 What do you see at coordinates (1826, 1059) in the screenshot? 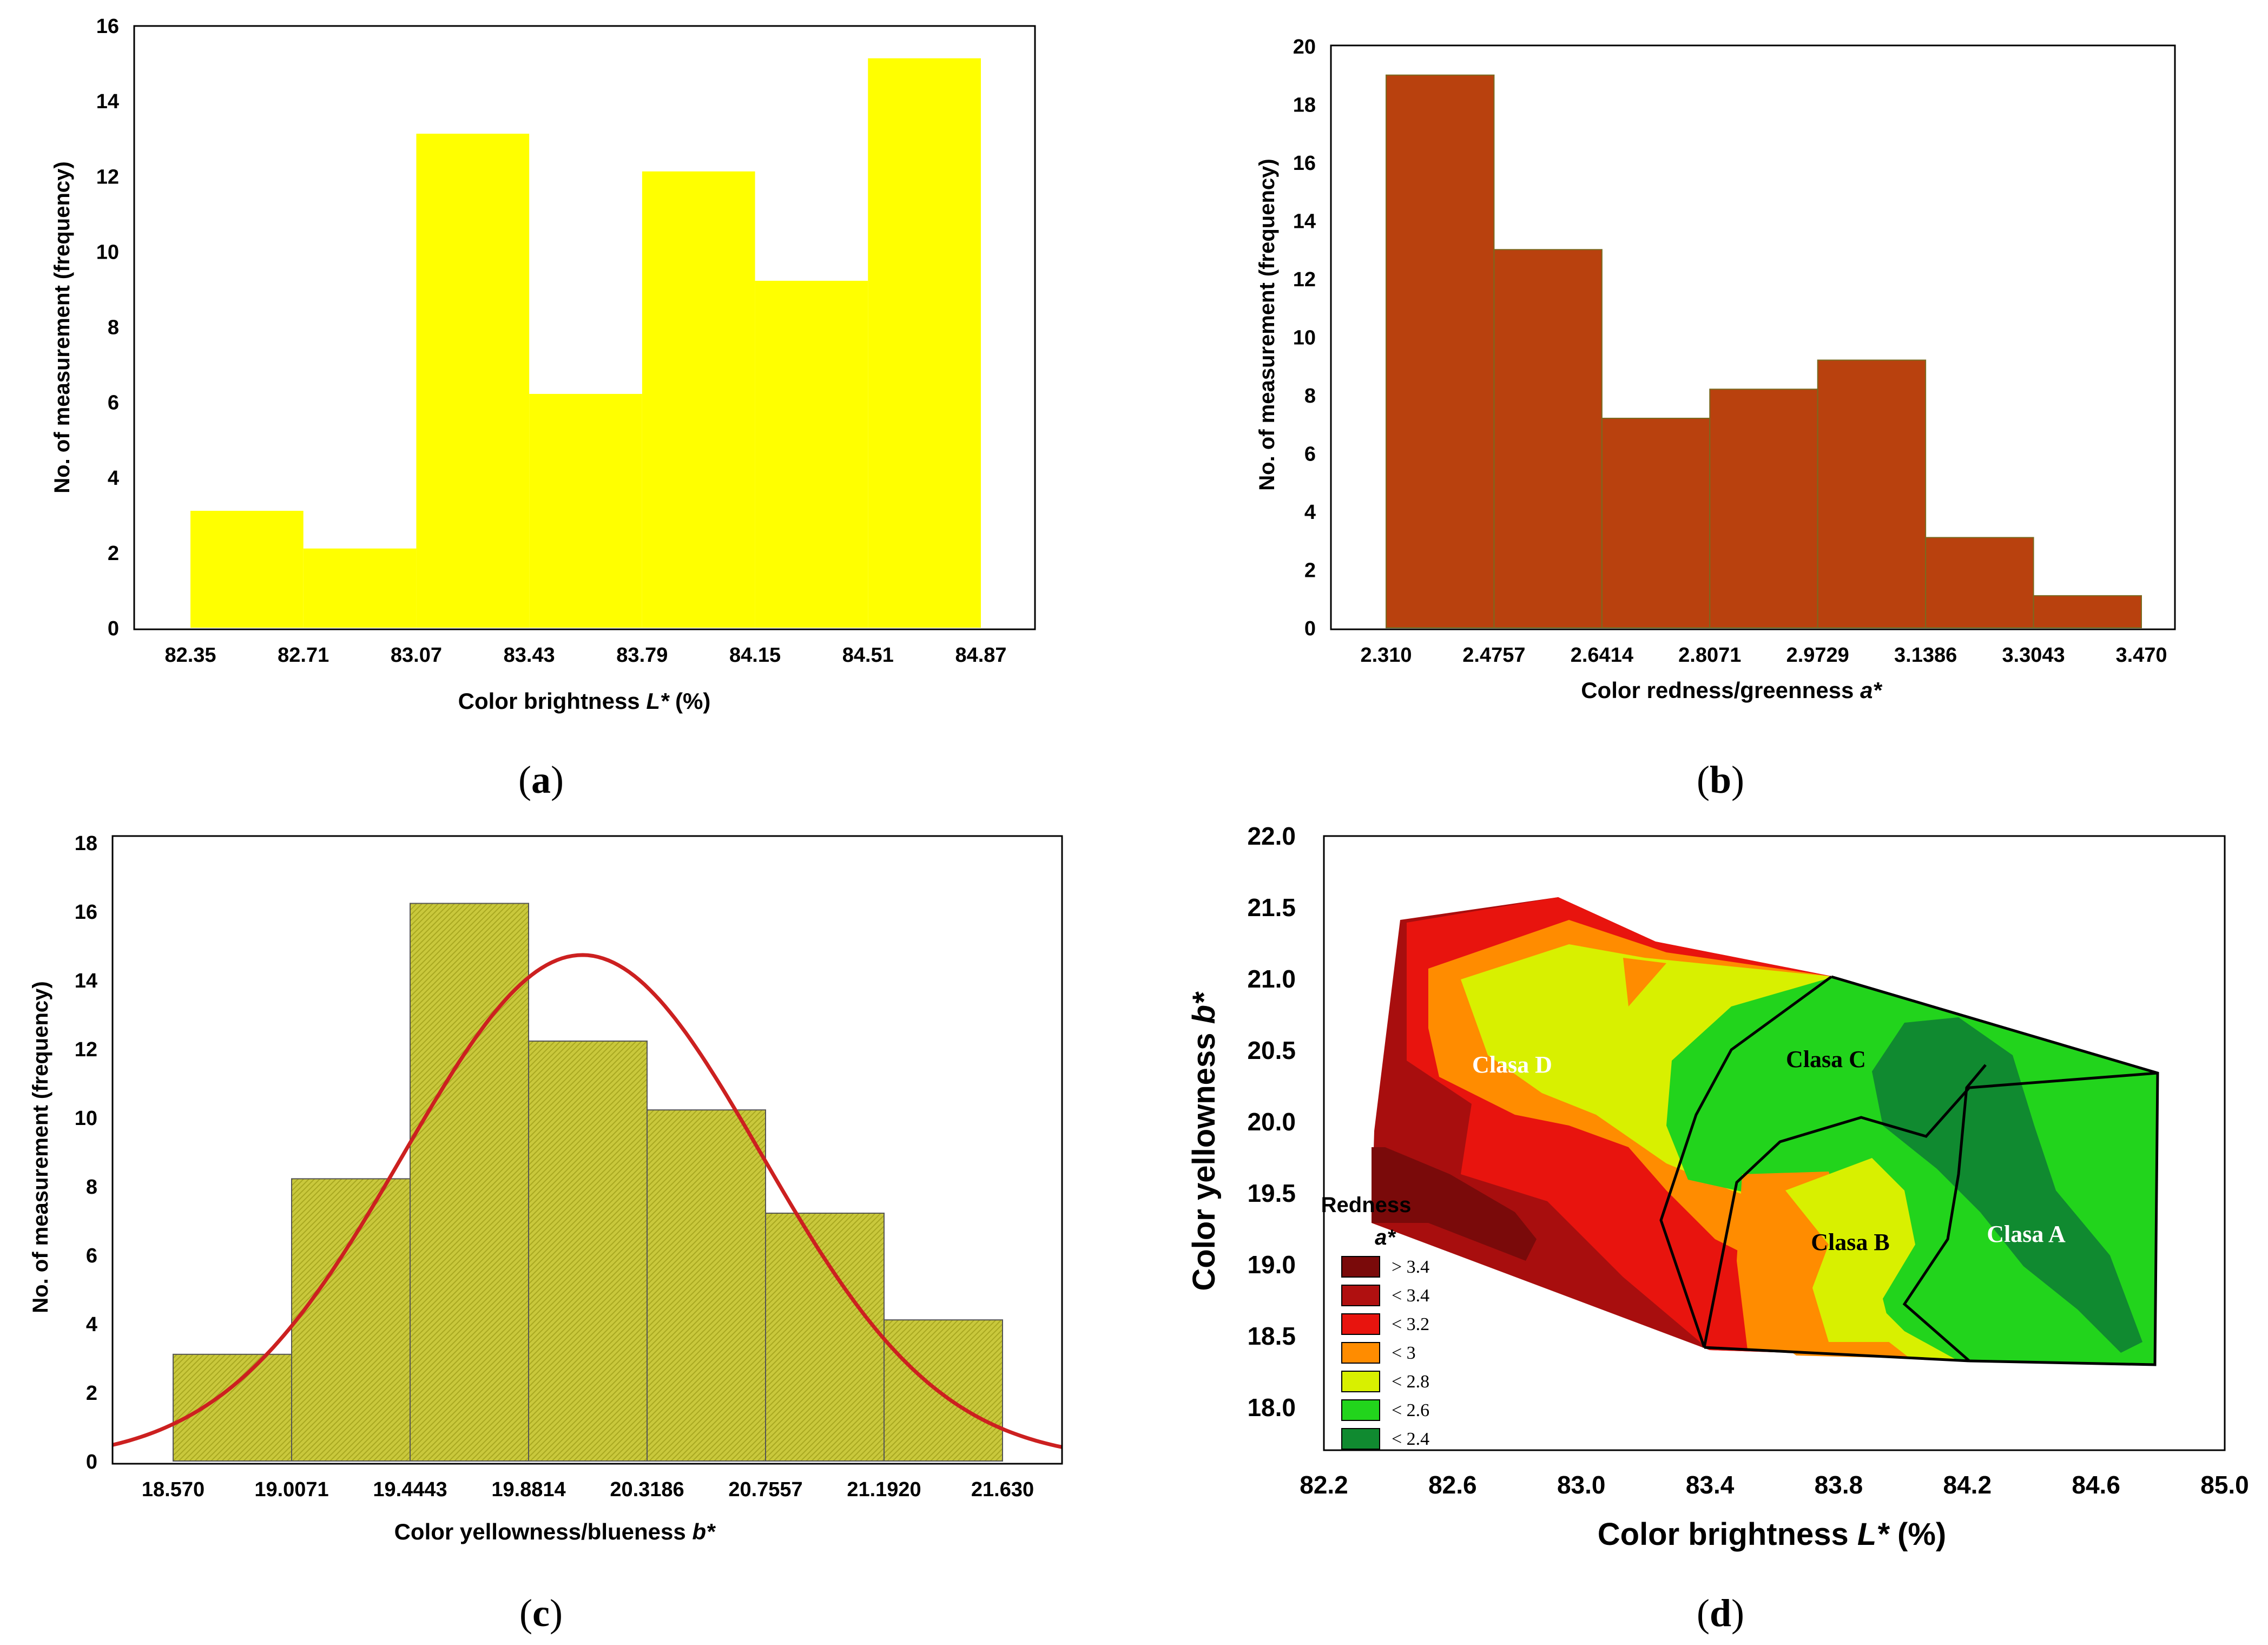
I see `class-label-c: Clasa C` at bounding box center [1826, 1059].